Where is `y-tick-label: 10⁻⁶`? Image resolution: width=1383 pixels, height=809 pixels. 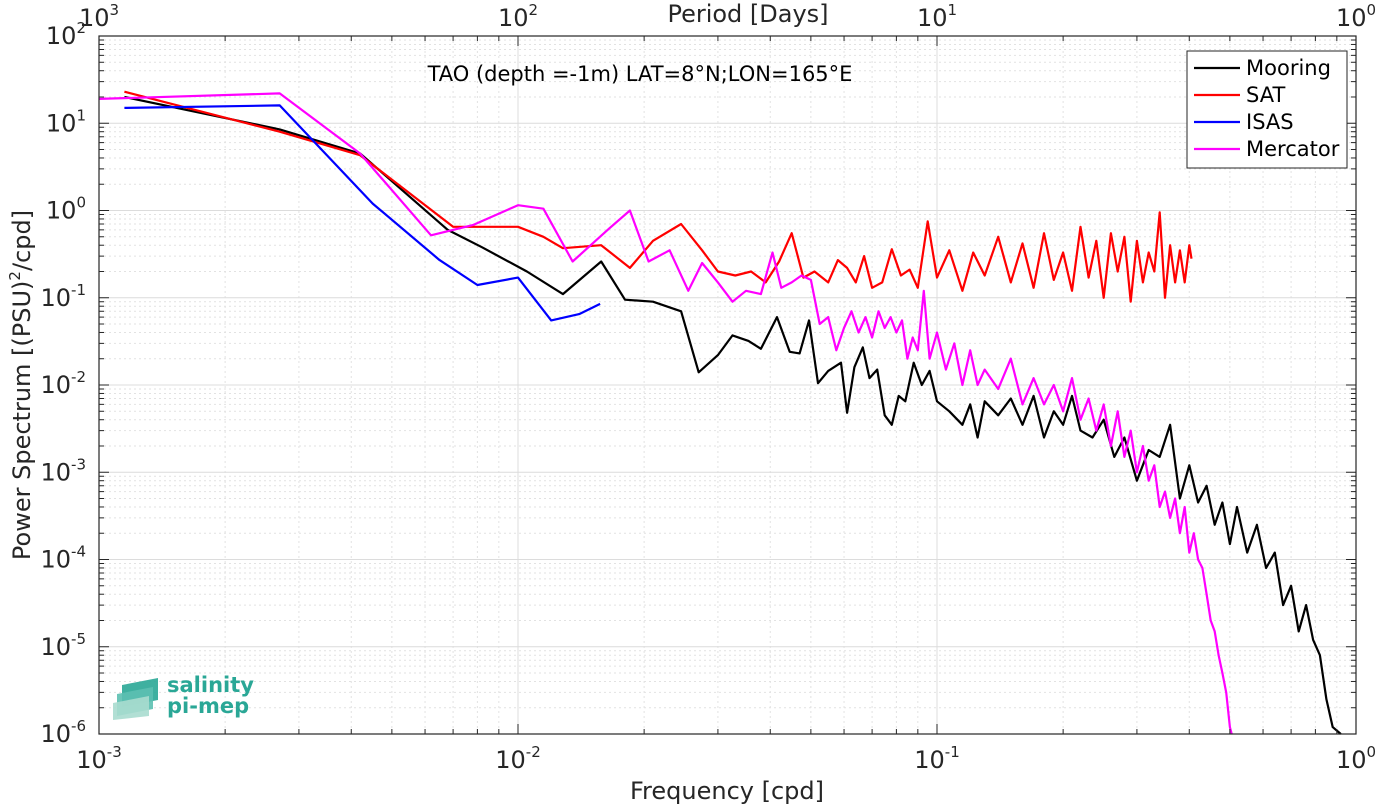 y-tick-label: 10⁻⁶ is located at coordinates (63, 732).